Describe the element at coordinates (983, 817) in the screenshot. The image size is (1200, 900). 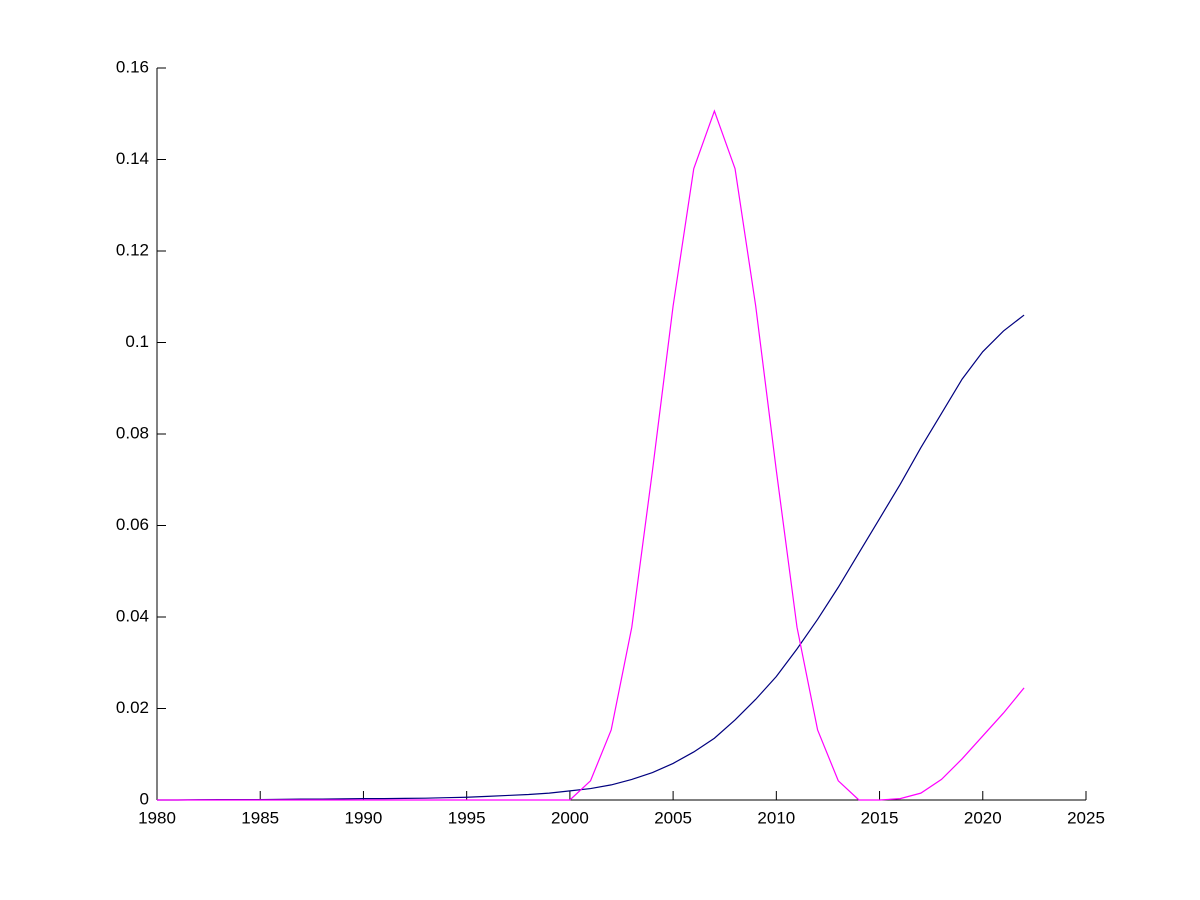
I see `x-tick-label: 2020` at that location.